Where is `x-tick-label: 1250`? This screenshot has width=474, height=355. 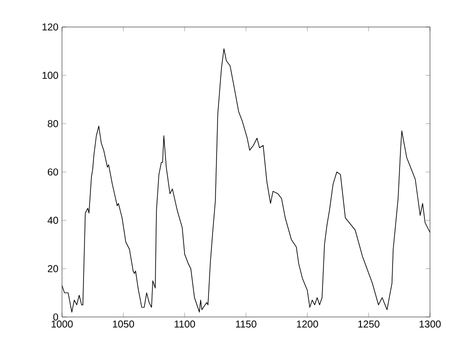
x-tick-label: 1250 is located at coordinates (369, 324).